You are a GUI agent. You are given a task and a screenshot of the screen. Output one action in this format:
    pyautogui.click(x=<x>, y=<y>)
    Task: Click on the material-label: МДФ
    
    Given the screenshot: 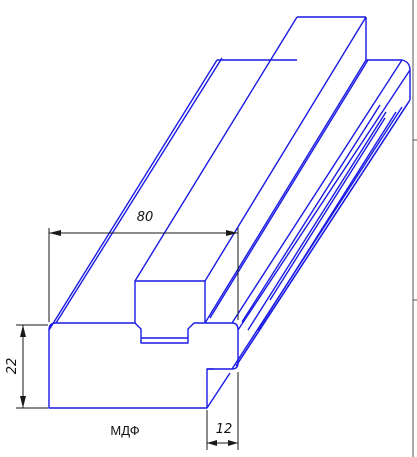 What is the action you would take?
    pyautogui.click(x=124, y=430)
    